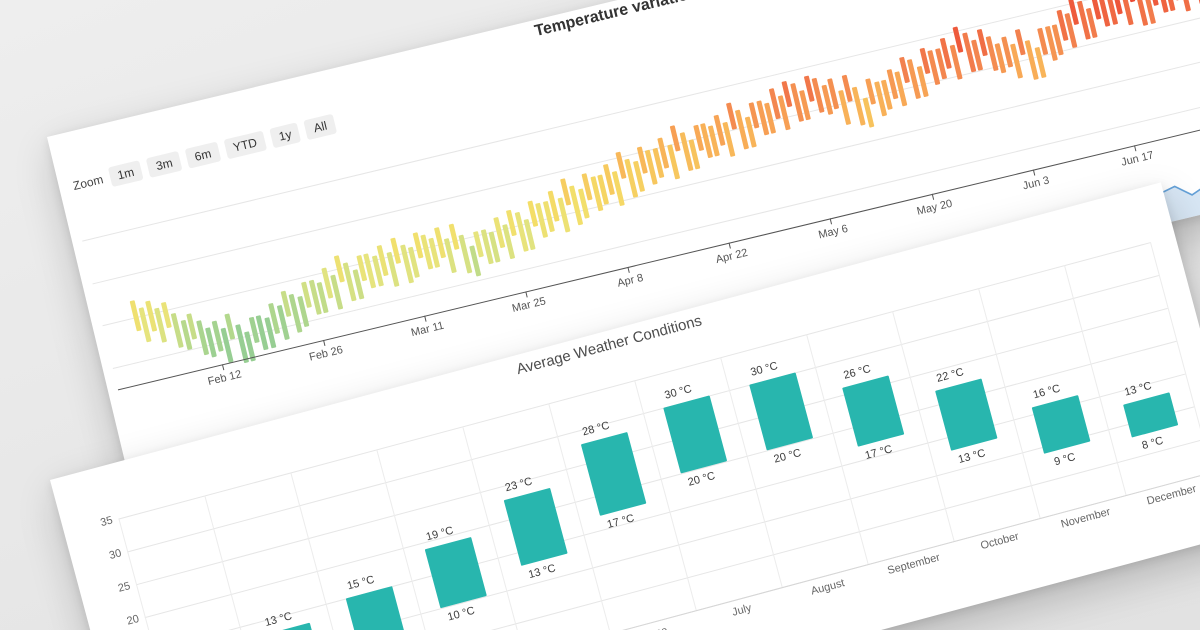 The width and height of the screenshot is (1200, 630). What do you see at coordinates (1064, 459) in the screenshot?
I see `data-label-low: 9 °C` at bounding box center [1064, 459].